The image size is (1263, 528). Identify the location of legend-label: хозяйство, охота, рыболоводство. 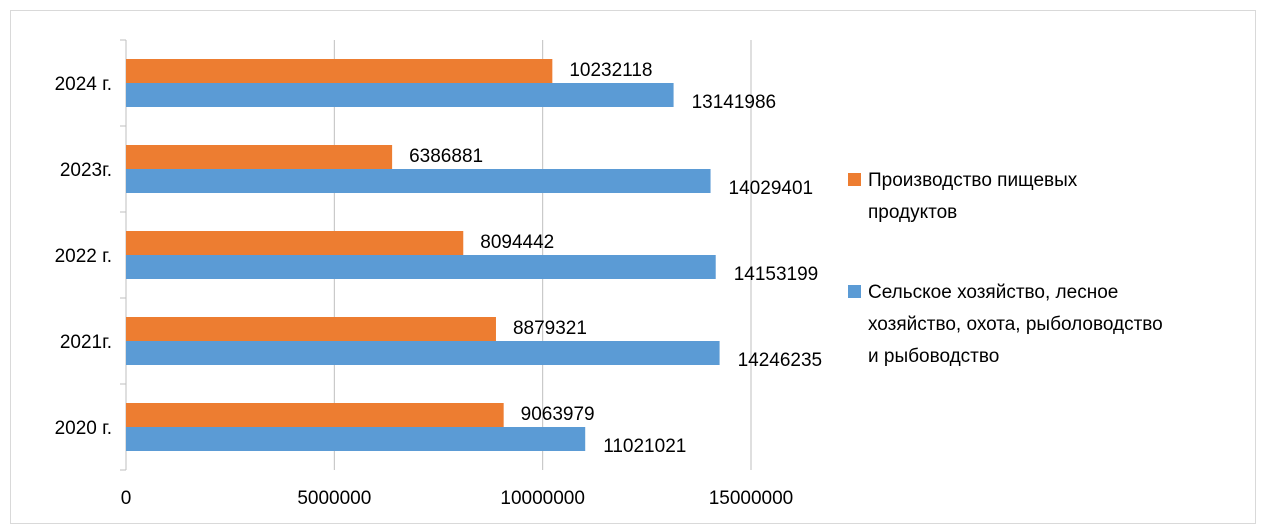
(1015, 324).